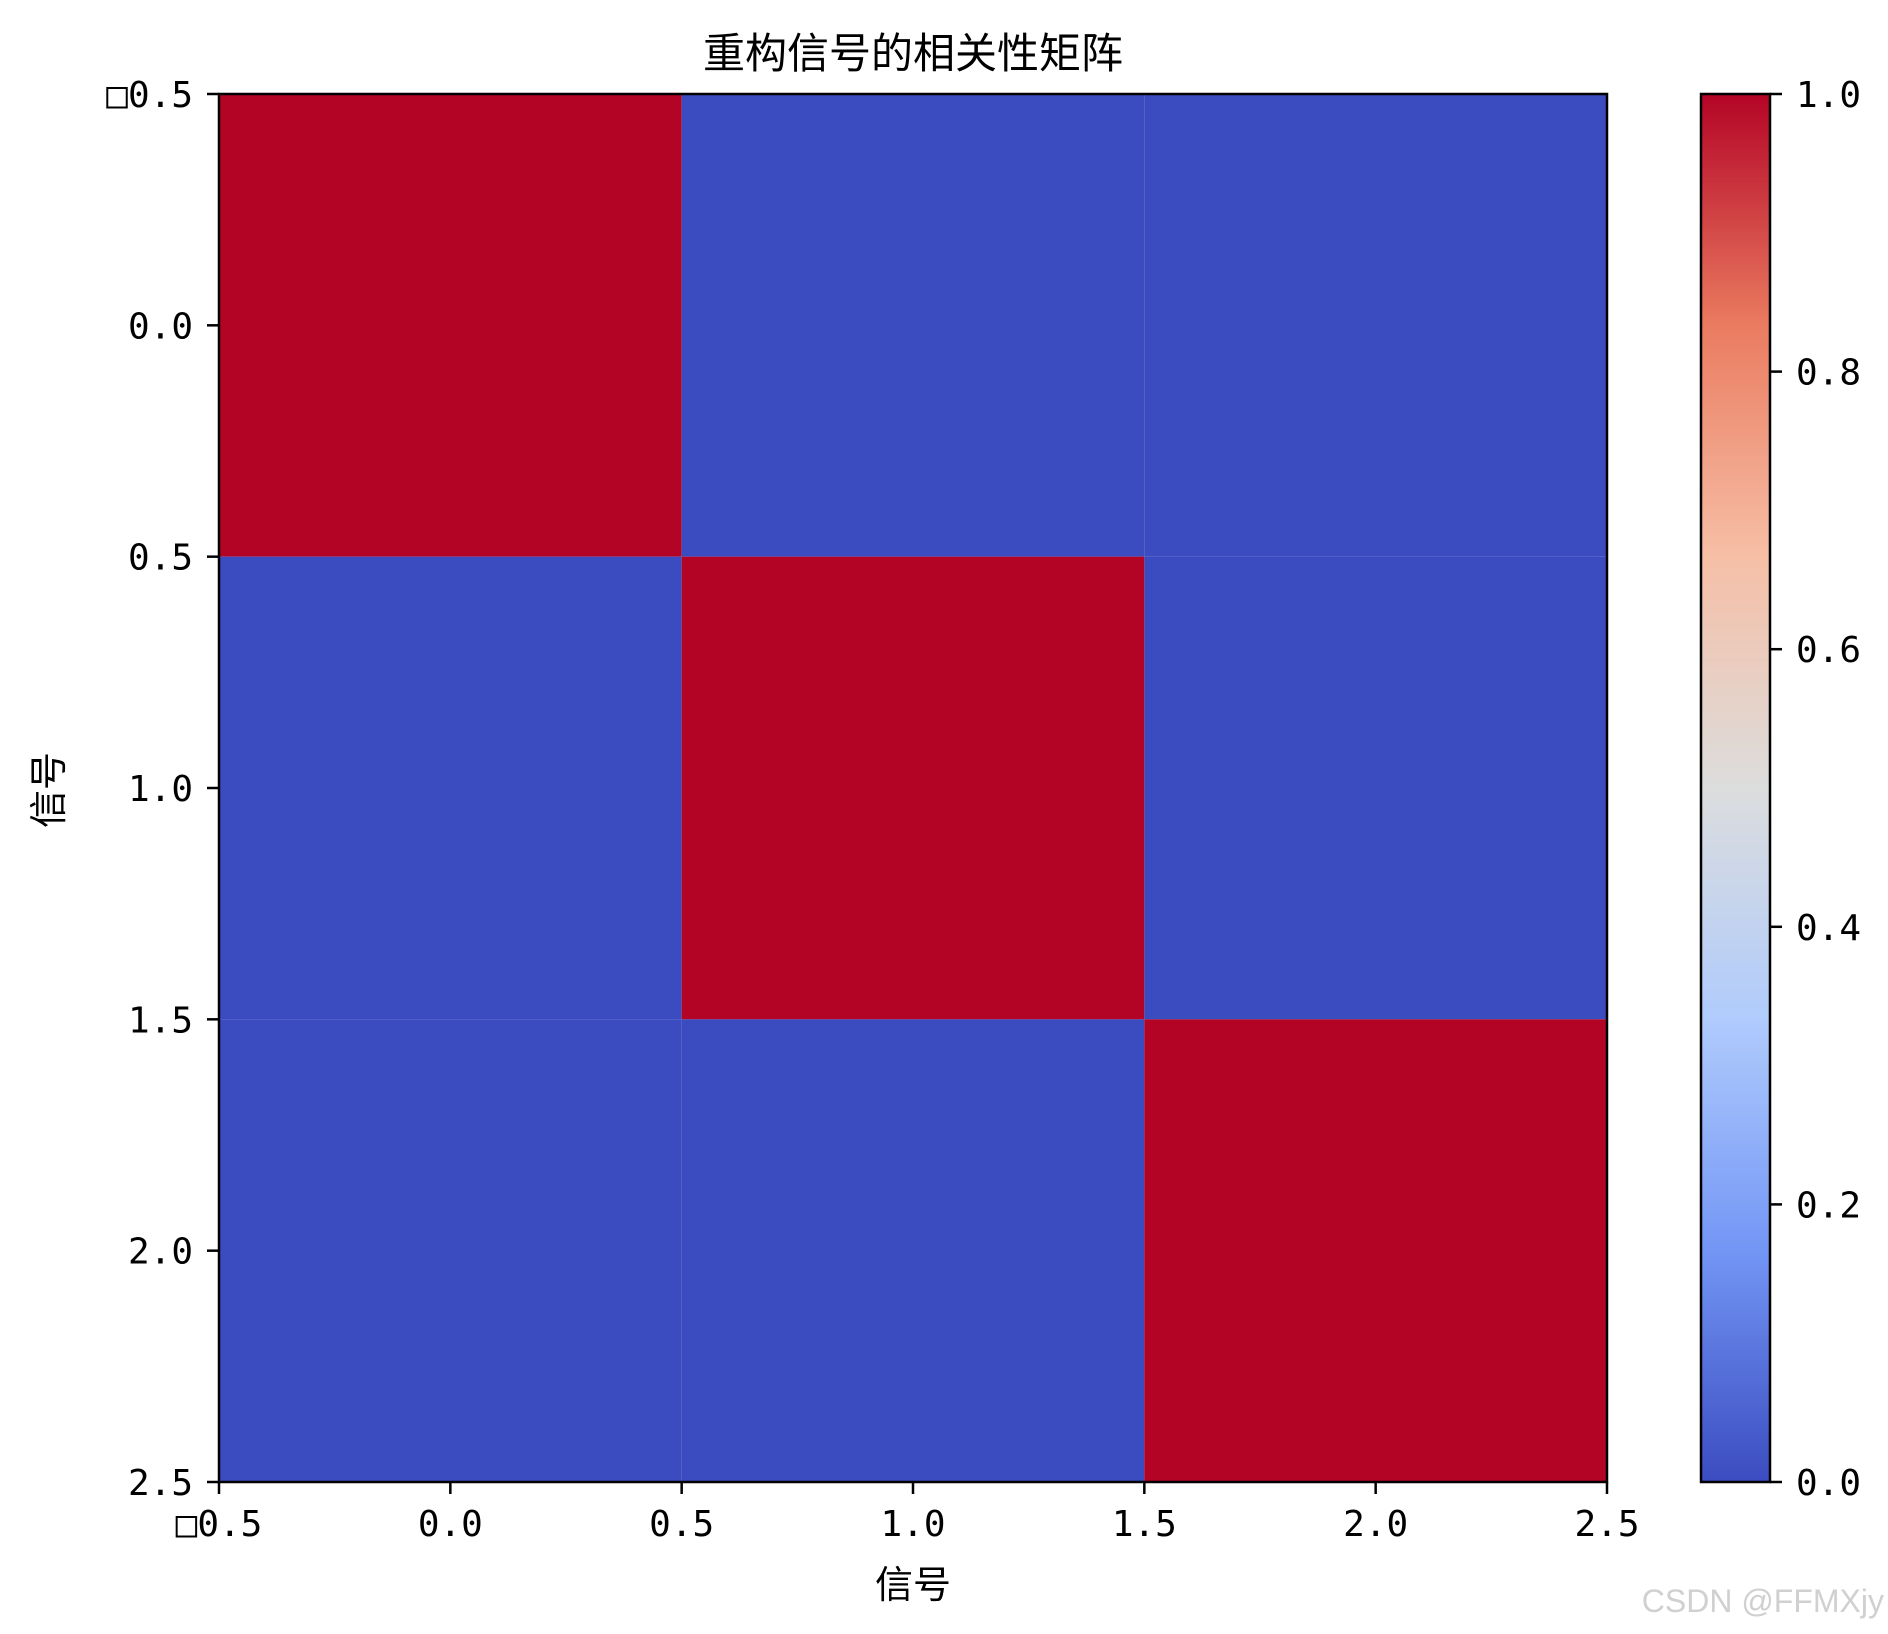 The height and width of the screenshot is (1634, 1888). What do you see at coordinates (160, 1483) in the screenshot?
I see `y-tick-label: 2.5` at bounding box center [160, 1483].